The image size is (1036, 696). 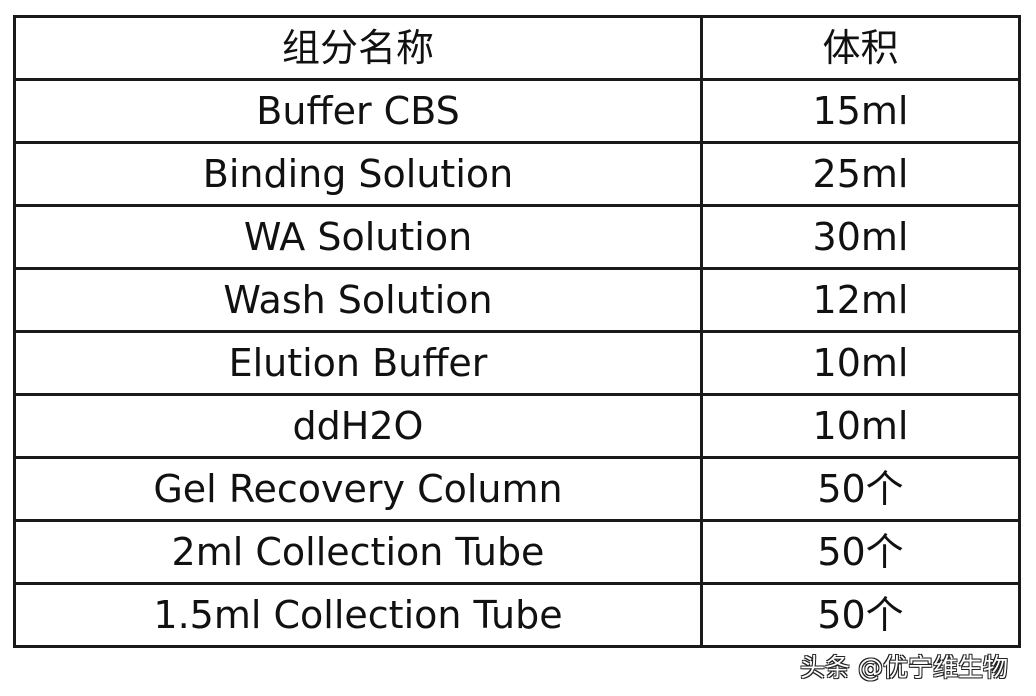 I want to click on table-row: Gel Recovery Column 50个, so click(x=517, y=489).